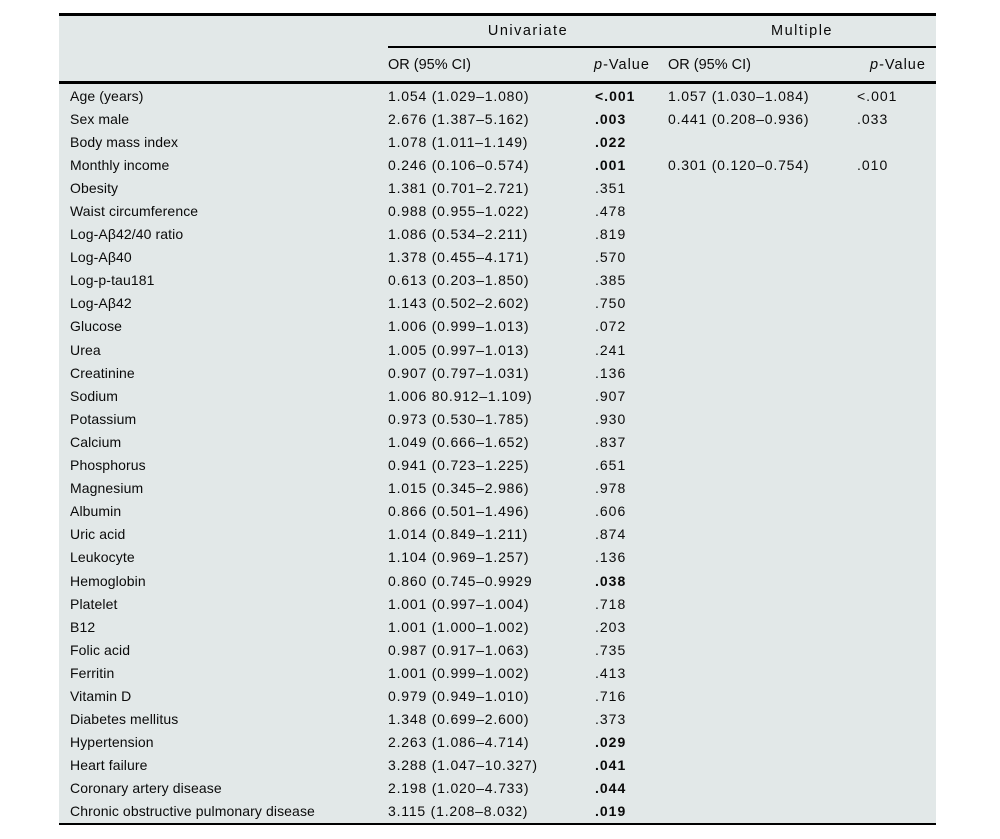  I want to click on univariate-p-value: <.001, so click(615, 95).